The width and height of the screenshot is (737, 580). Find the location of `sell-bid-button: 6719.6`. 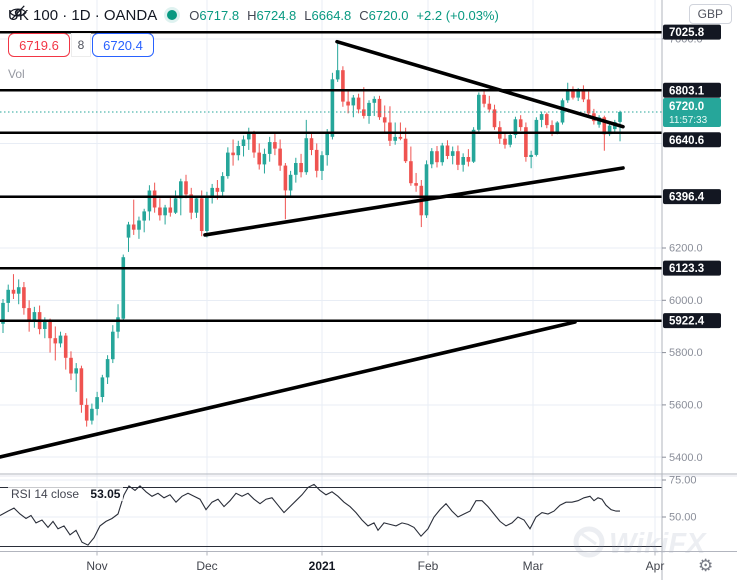

sell-bid-button: 6719.6 is located at coordinates (39, 45).